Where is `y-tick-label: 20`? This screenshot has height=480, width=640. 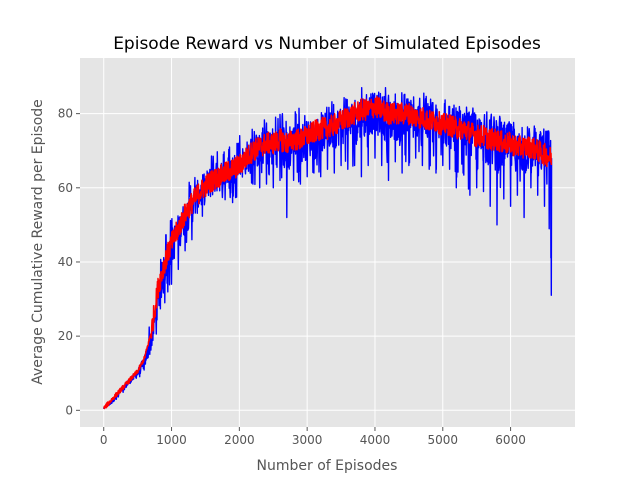
y-tick-label: 20 is located at coordinates (65, 336).